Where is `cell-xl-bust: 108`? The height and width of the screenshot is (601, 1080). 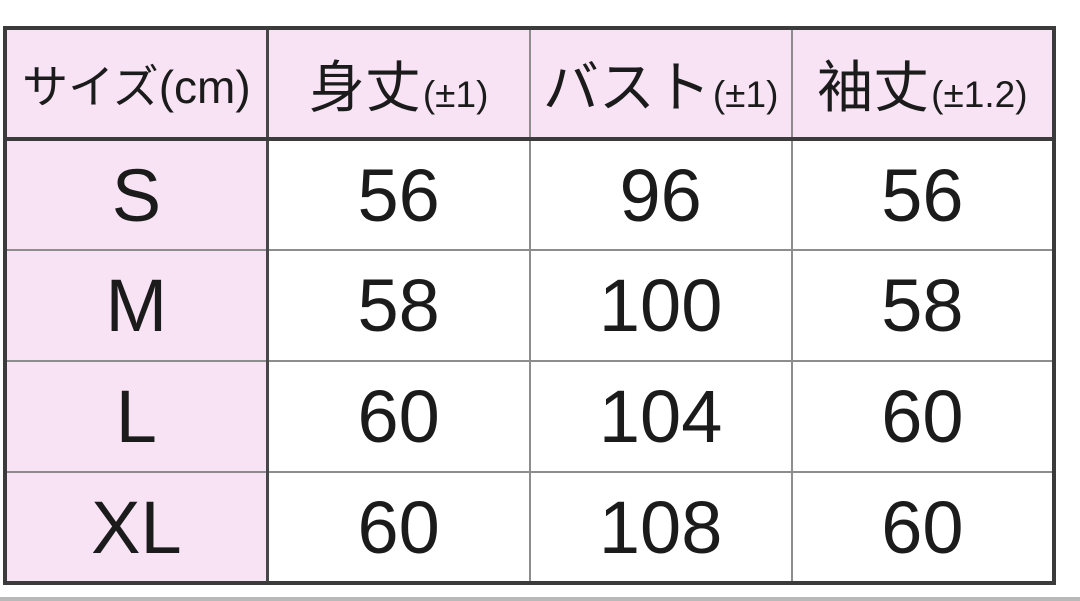 cell-xl-bust: 108 is located at coordinates (660, 527).